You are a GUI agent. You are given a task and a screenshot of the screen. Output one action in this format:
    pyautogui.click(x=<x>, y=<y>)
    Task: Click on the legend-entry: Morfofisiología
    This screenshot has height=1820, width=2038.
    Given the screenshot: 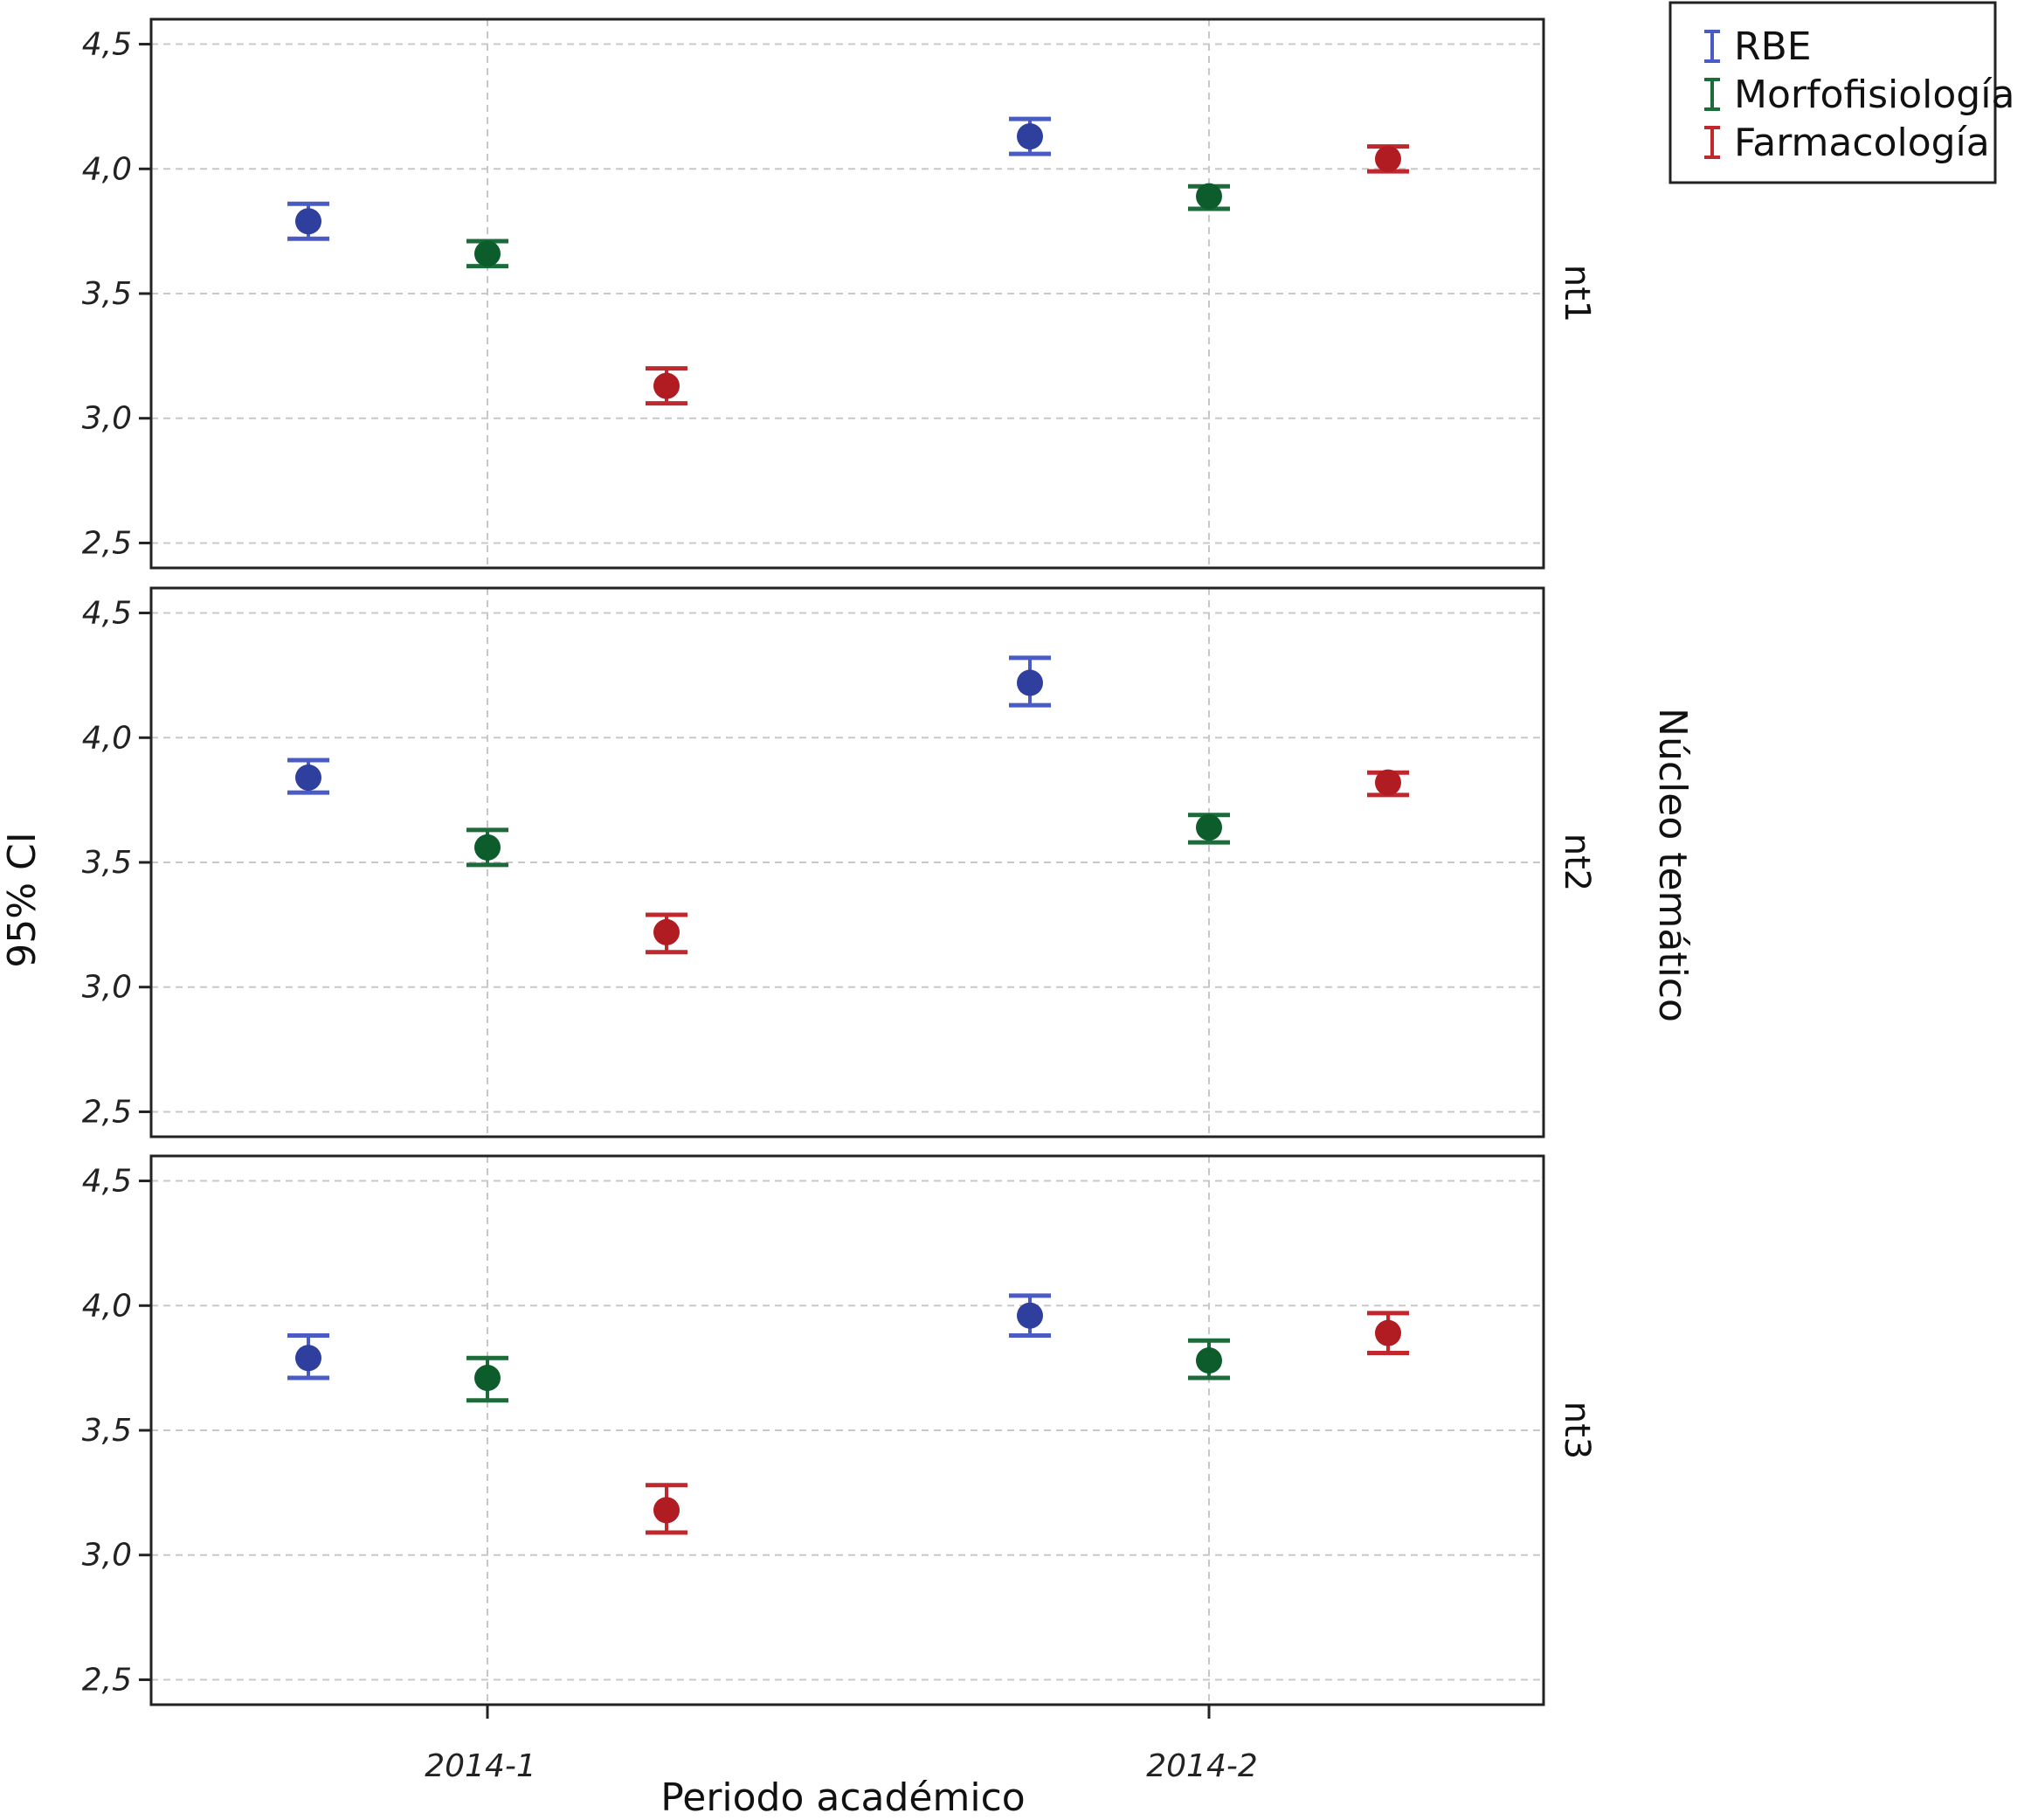 What is the action you would take?
    pyautogui.click(x=1859, y=95)
    